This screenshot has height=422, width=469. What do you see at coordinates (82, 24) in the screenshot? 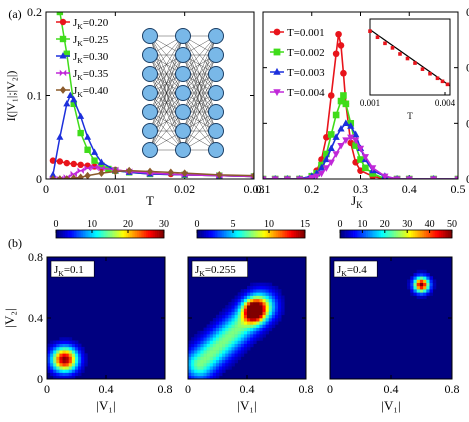
I see `legend-entry-0: JK=0.20` at bounding box center [82, 24].